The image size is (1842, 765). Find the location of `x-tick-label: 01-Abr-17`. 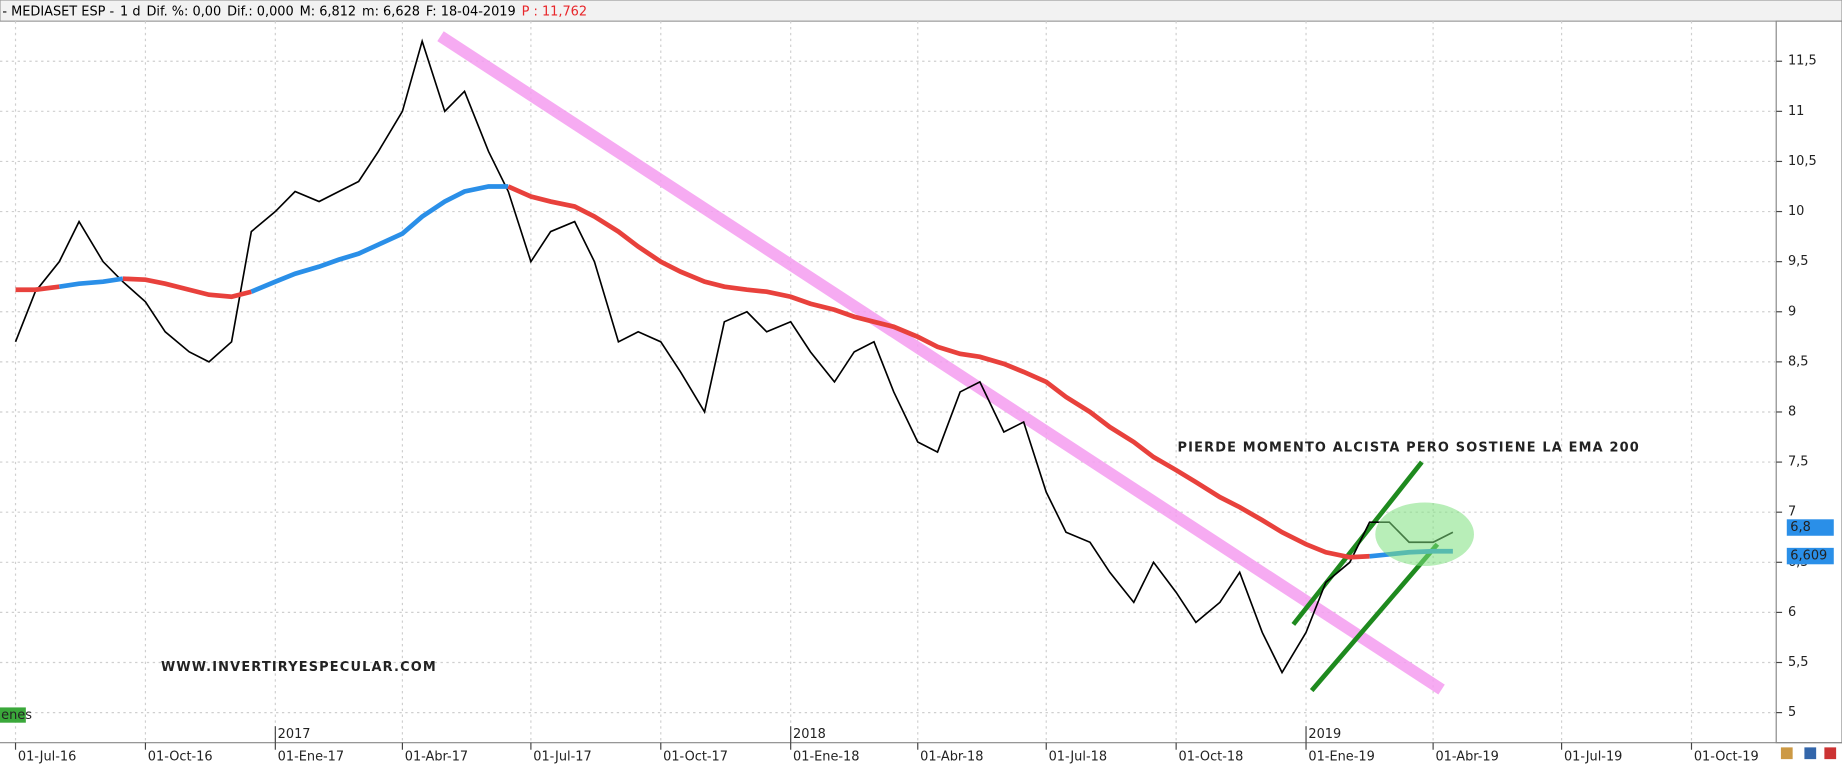

x-tick-label: 01-Abr-17 is located at coordinates (436, 756).